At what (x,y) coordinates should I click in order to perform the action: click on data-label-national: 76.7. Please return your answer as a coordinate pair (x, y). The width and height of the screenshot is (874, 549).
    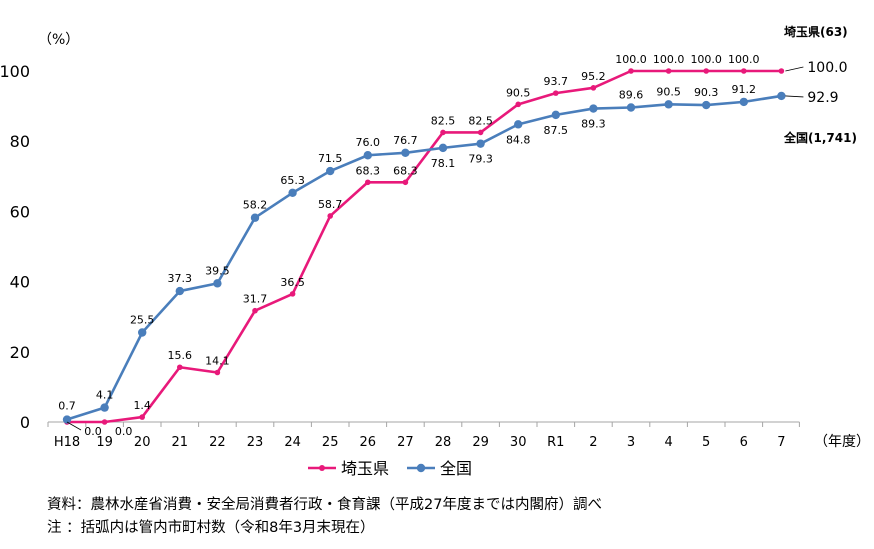
    Looking at the image, I should click on (405, 140).